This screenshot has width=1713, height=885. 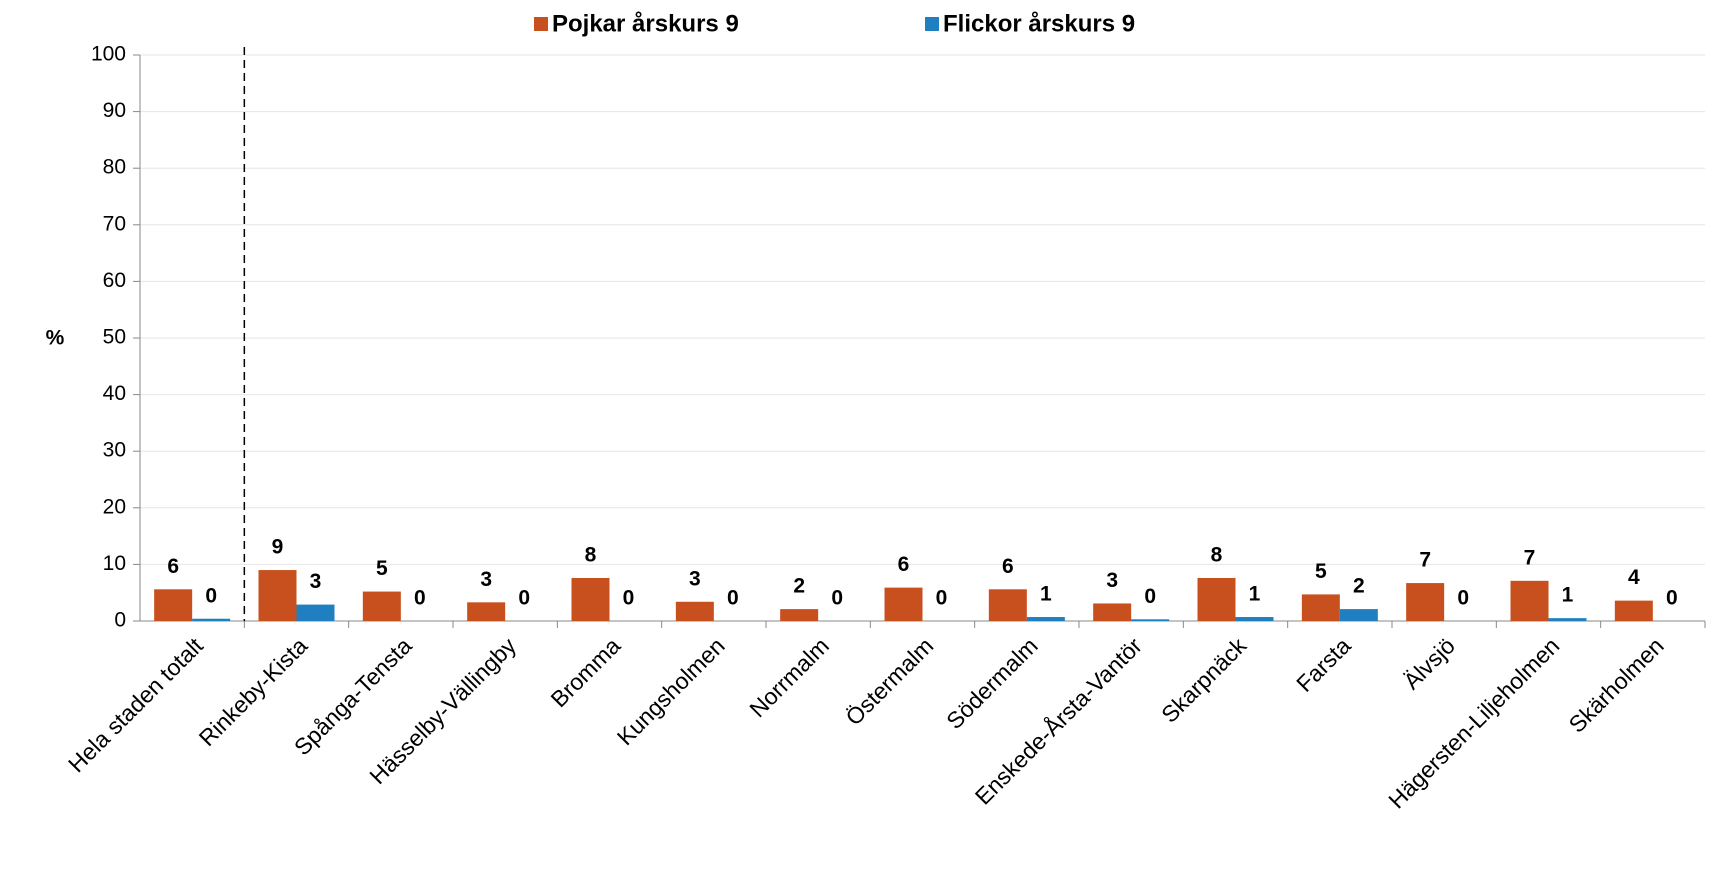 What do you see at coordinates (114, 167) in the screenshot?
I see `y-tick-label: 80` at bounding box center [114, 167].